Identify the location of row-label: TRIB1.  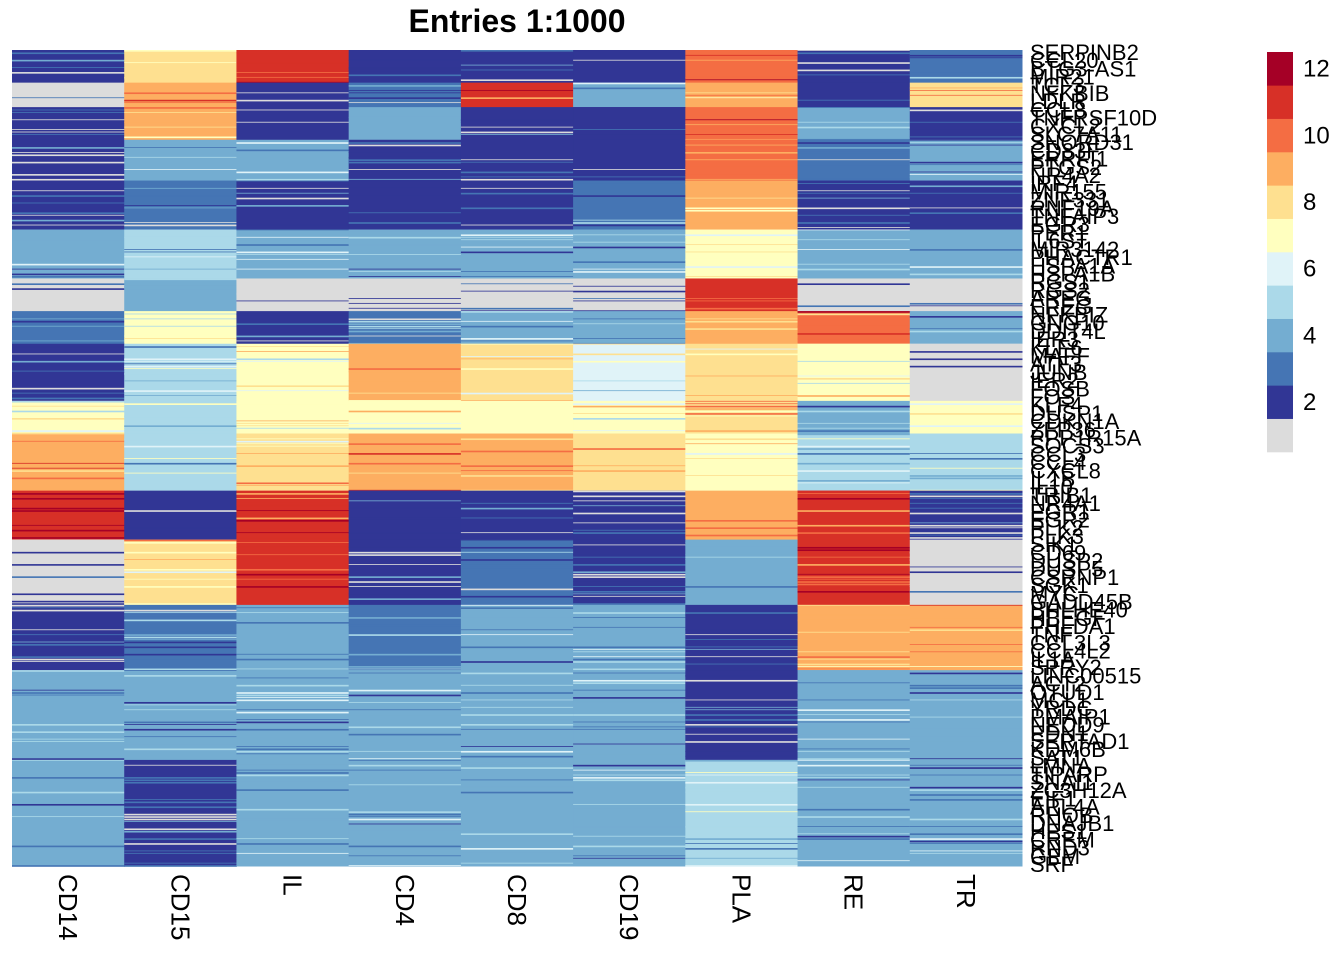
(1061, 495).